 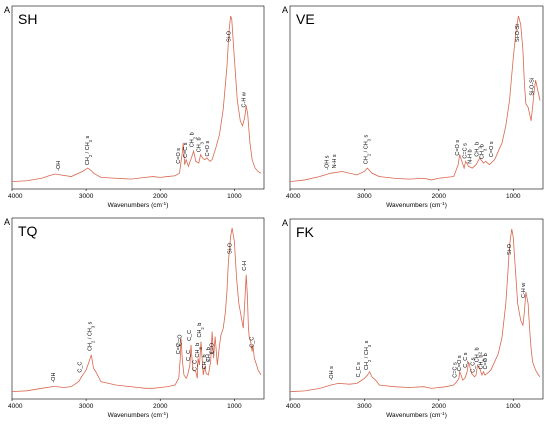 What do you see at coordinates (335, 161) in the screenshot?
I see `band-annotation: N-H s` at bounding box center [335, 161].